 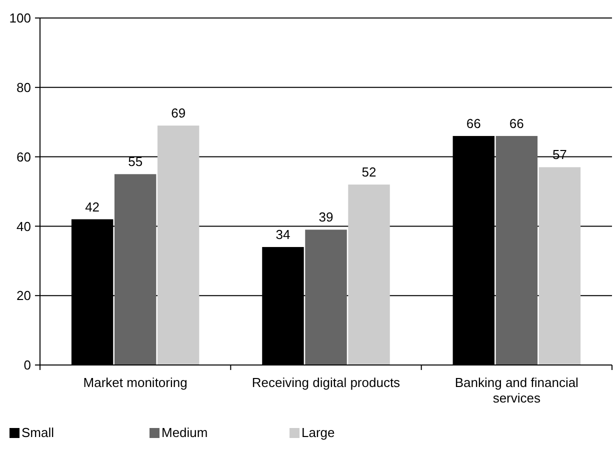 I want to click on y-tick-label: 100, so click(x=20, y=18).